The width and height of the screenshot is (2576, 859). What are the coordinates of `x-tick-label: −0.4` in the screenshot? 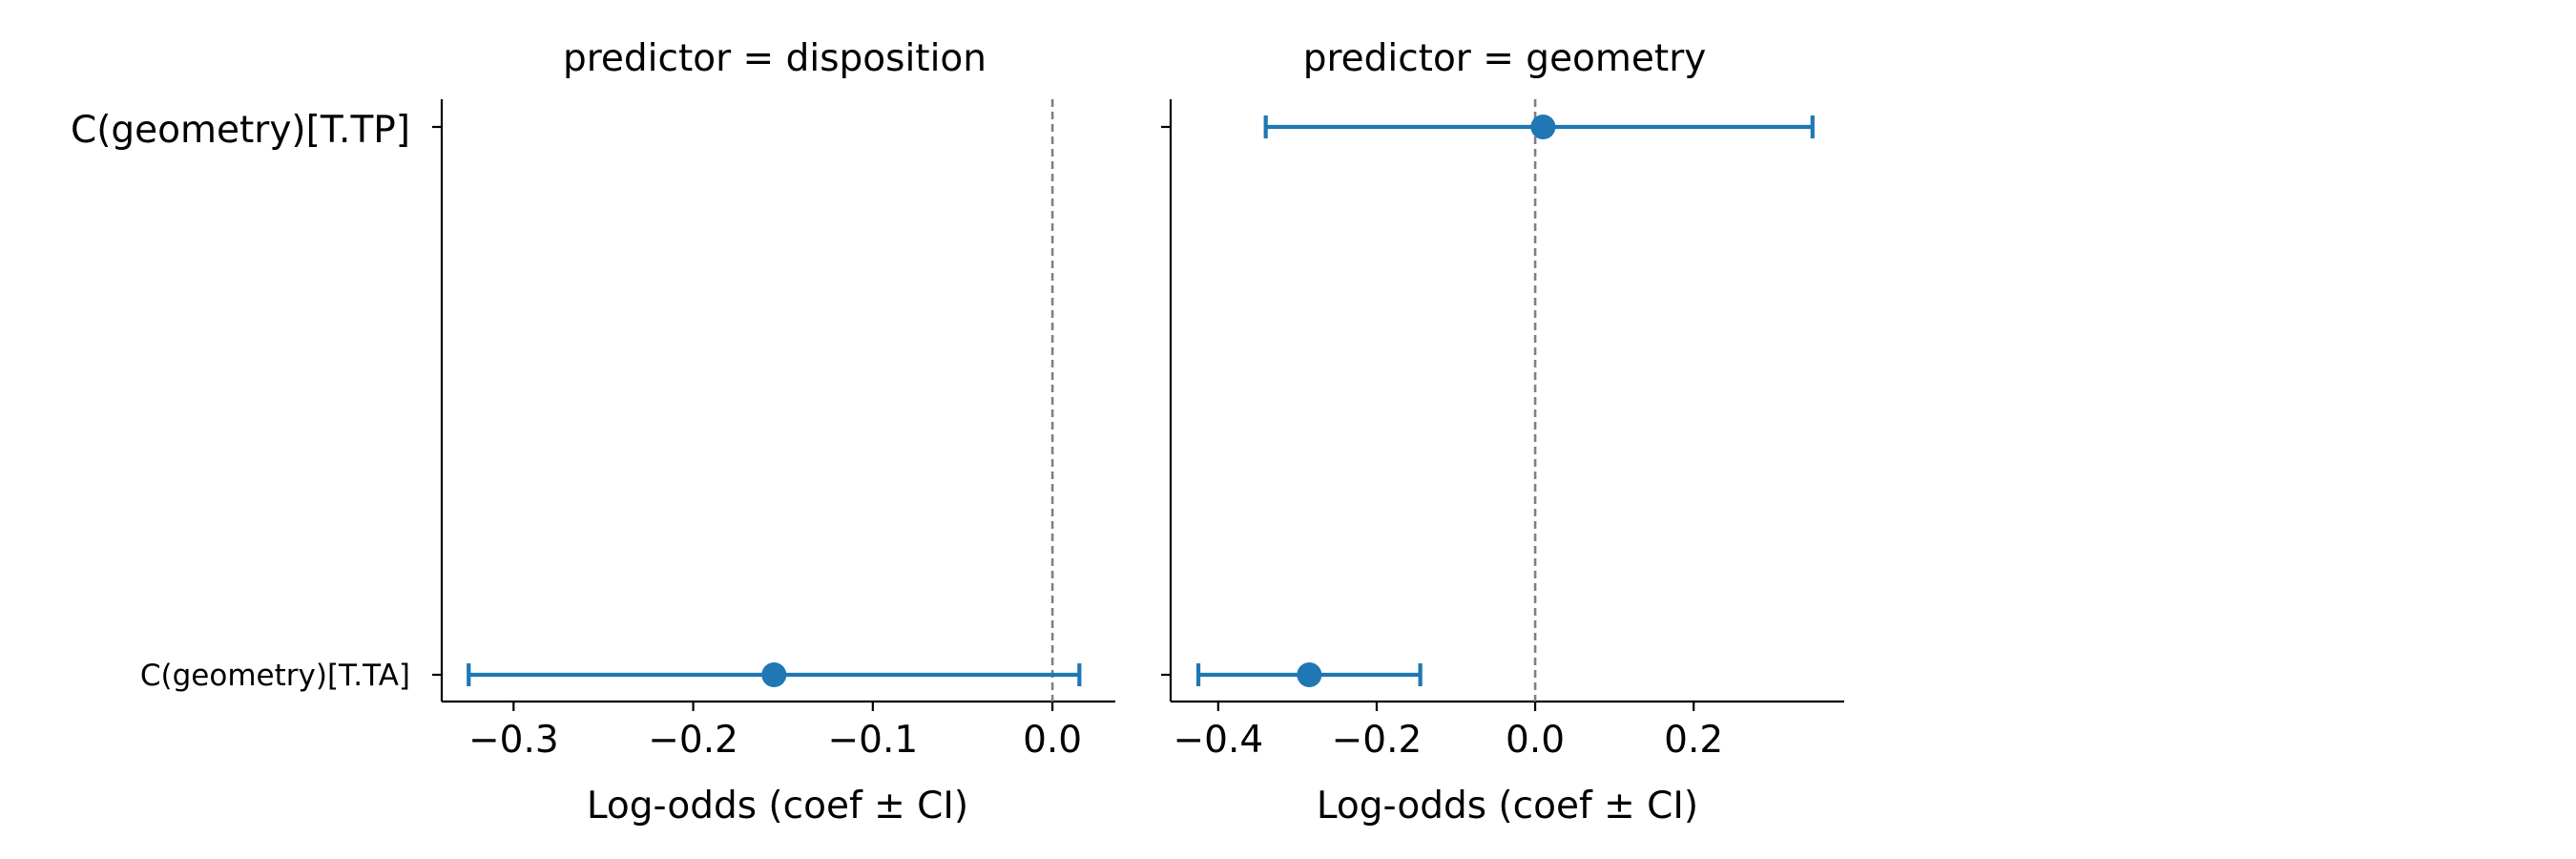 It's located at (1218, 740).